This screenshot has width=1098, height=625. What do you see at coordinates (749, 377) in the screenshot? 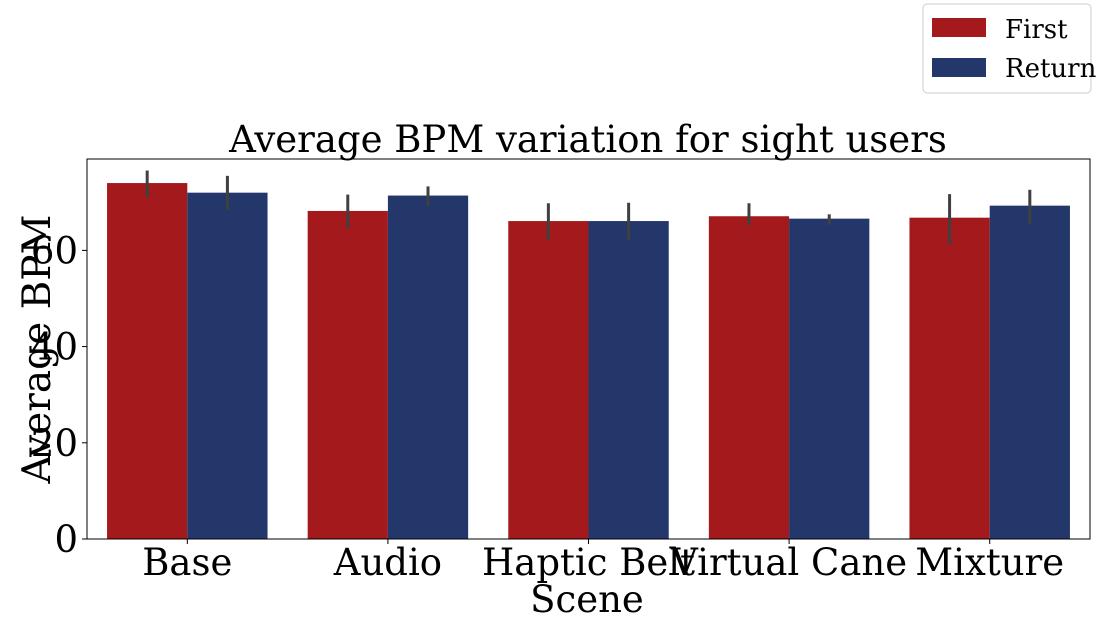
I see `bar-first-virtual-cane` at bounding box center [749, 377].